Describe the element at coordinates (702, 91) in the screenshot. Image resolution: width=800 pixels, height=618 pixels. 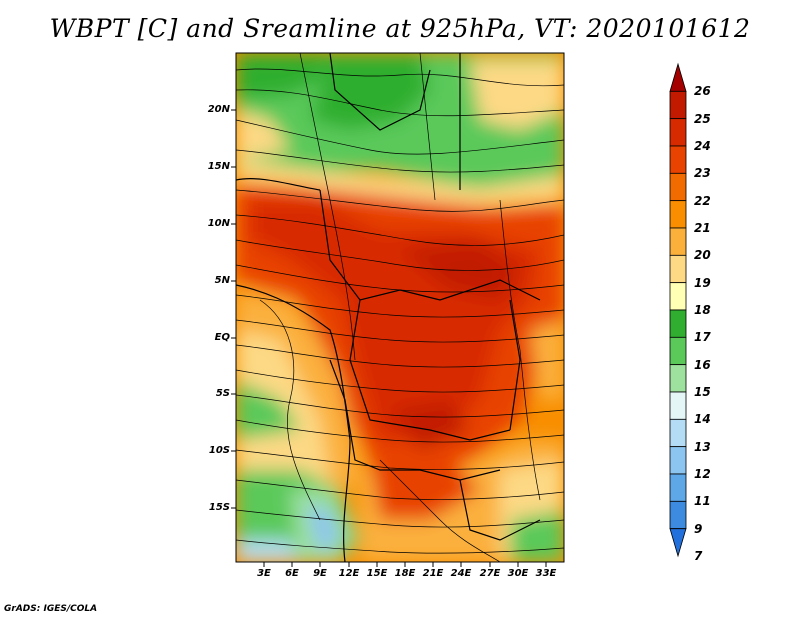
I see `colorbar-label: 26` at that location.